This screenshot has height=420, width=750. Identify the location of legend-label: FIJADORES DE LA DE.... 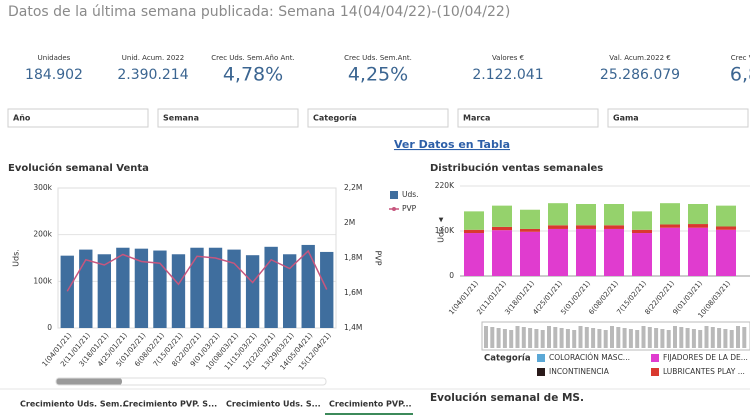
(705, 357).